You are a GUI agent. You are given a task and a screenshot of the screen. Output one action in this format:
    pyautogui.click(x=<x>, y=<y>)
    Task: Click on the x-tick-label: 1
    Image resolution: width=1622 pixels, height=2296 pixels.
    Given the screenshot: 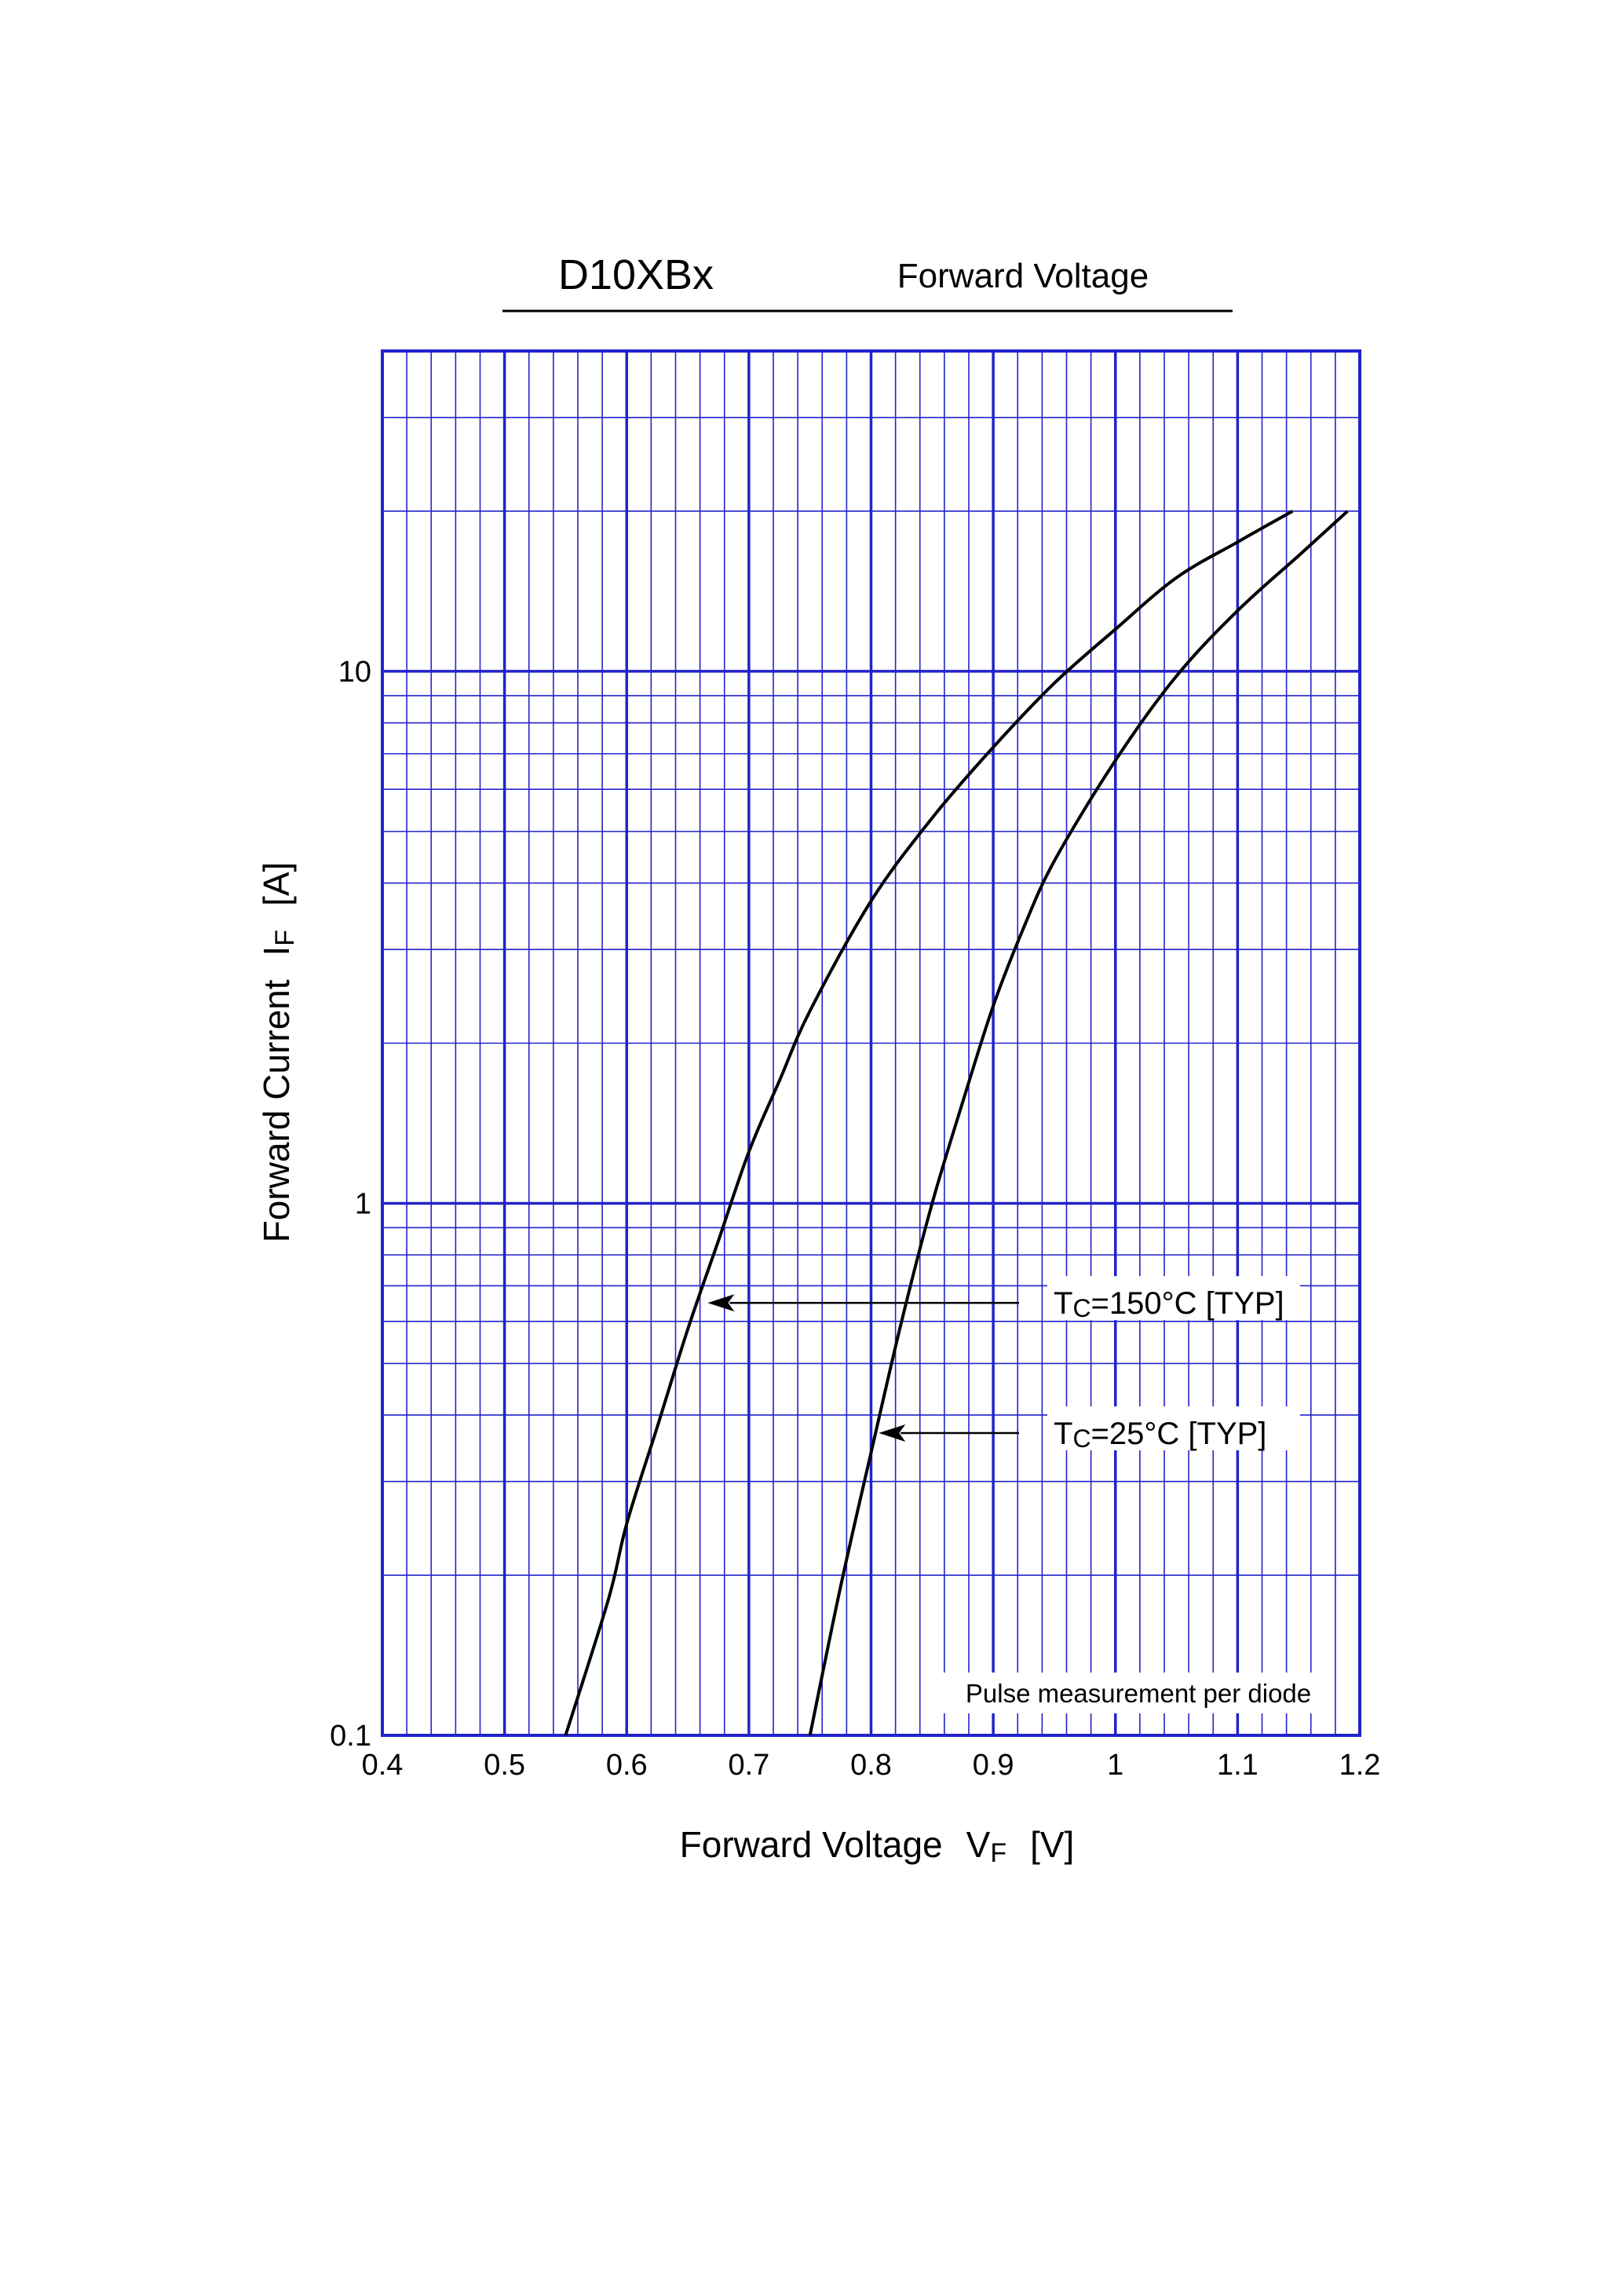 What is the action you would take?
    pyautogui.click(x=1115, y=1765)
    